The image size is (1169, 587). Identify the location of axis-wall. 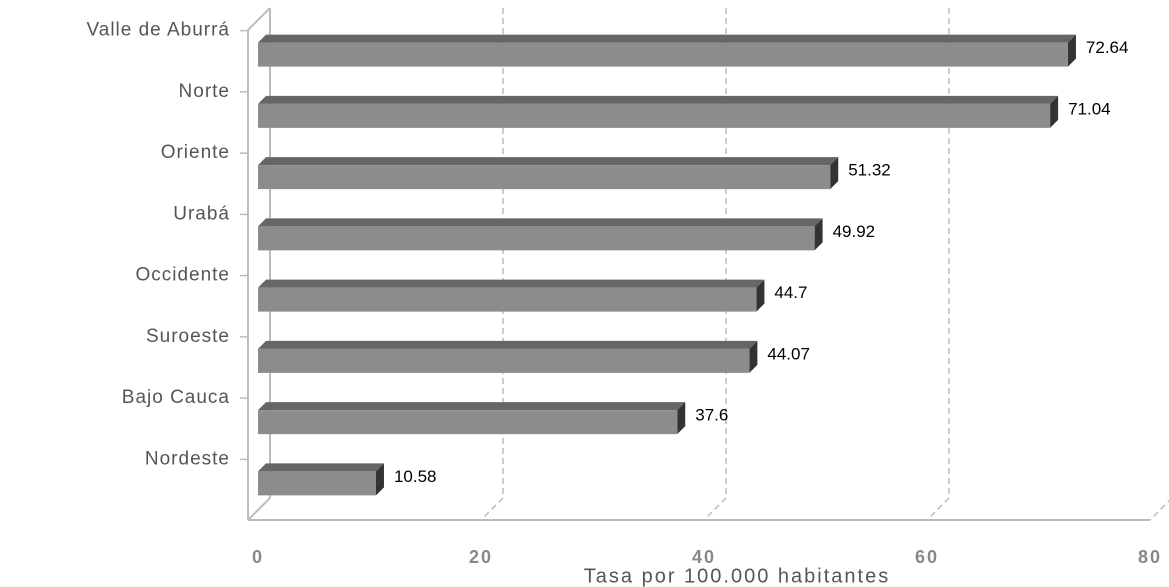
(259, 19).